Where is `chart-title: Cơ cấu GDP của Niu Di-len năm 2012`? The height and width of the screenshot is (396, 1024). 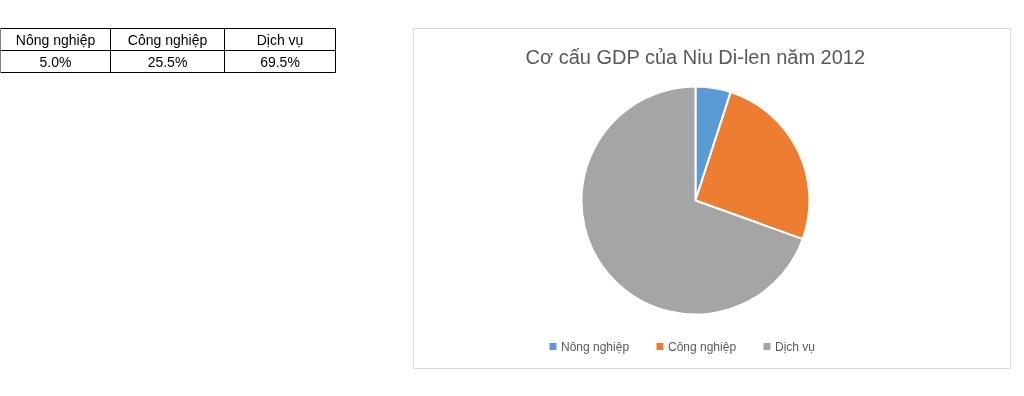
chart-title: Cơ cấu GDP của Niu Di-len năm 2012 is located at coordinates (695, 56).